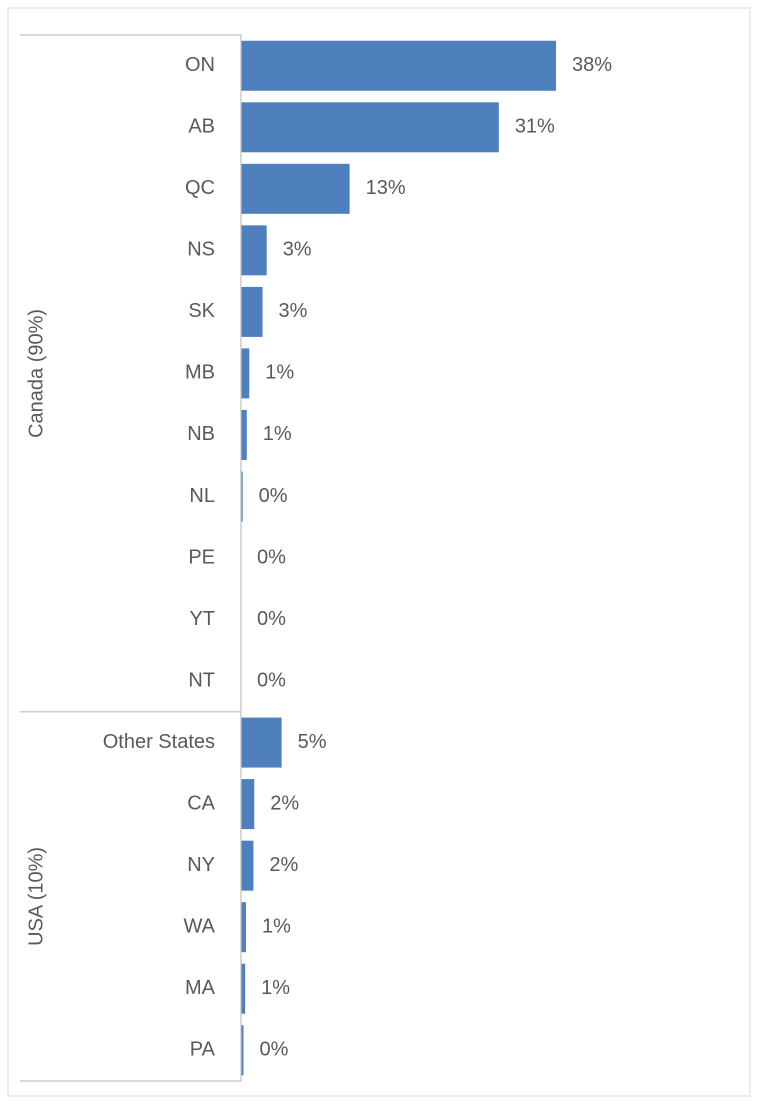 Image resolution: width=759 pixels, height=1104 pixels. What do you see at coordinates (200, 373) in the screenshot?
I see `category-label: MB` at bounding box center [200, 373].